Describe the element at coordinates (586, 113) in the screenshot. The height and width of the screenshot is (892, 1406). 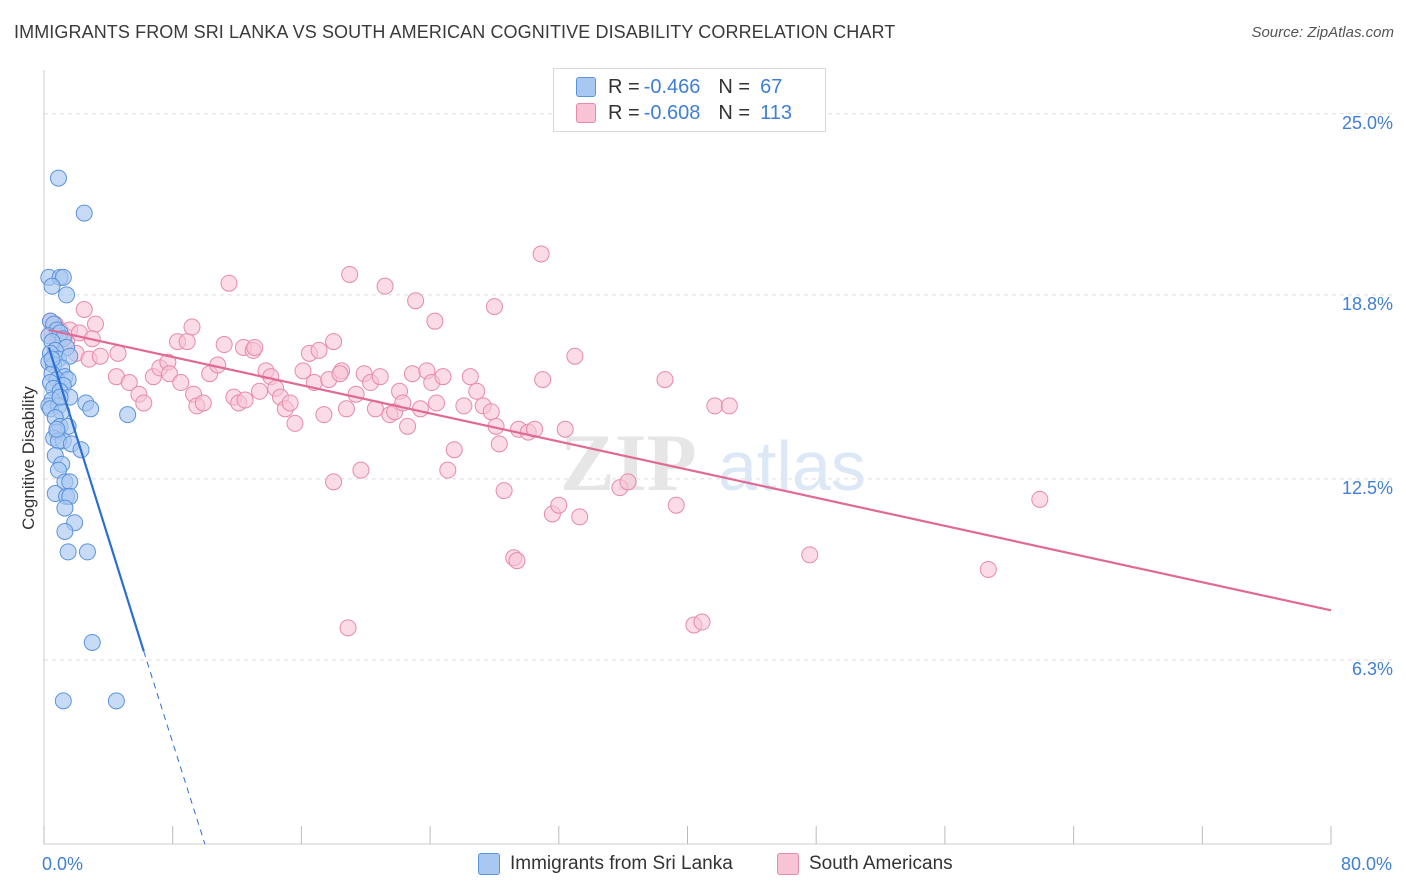
I see `legend-swatch-pink` at that location.